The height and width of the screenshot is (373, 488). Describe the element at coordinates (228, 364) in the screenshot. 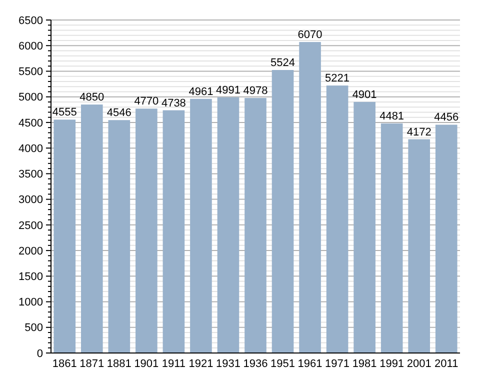

I see `x-tick-label: 1931` at that location.